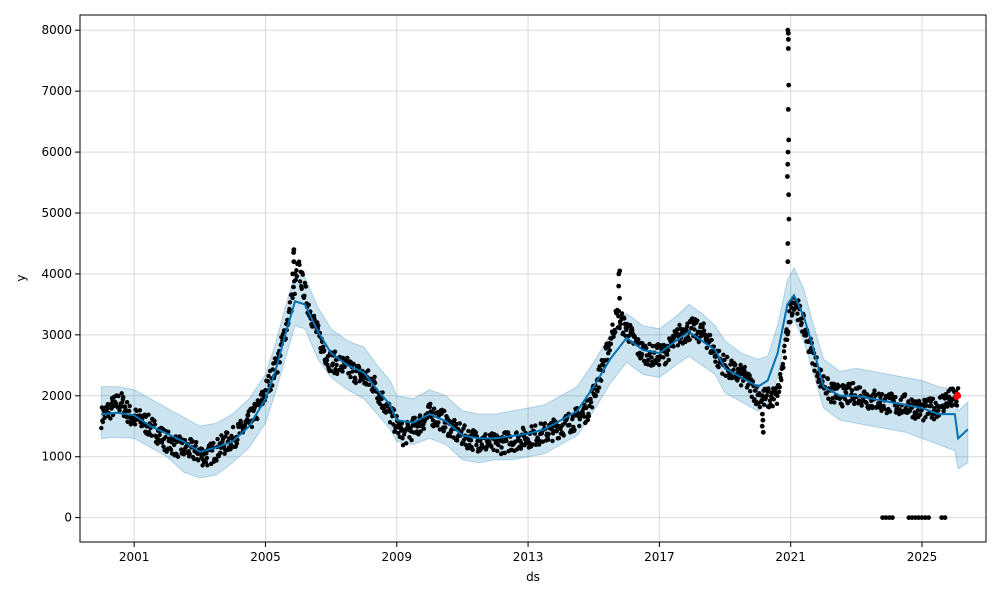 The height and width of the screenshot is (600, 1000). What do you see at coordinates (56, 30) in the screenshot?
I see `y-tick-label: 8000` at bounding box center [56, 30].